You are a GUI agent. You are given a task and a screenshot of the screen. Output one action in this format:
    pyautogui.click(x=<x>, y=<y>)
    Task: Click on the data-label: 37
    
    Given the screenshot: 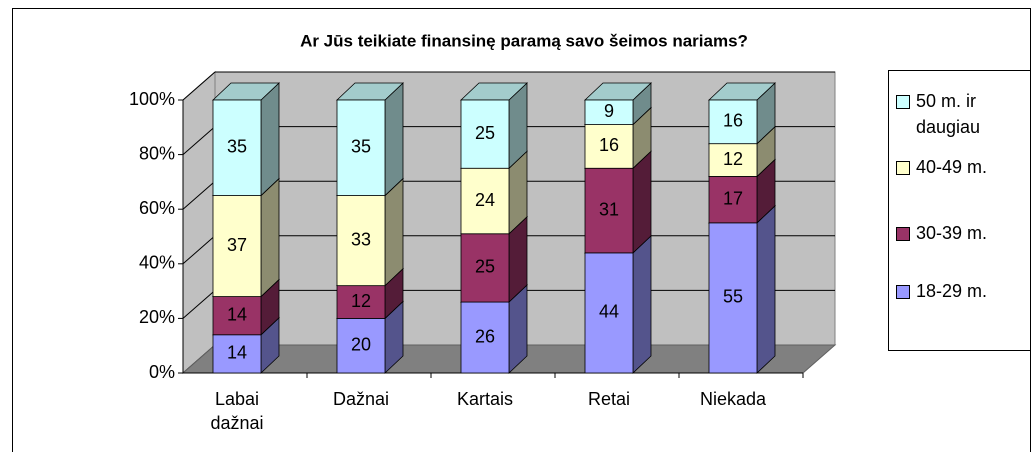 What is the action you would take?
    pyautogui.click(x=237, y=245)
    